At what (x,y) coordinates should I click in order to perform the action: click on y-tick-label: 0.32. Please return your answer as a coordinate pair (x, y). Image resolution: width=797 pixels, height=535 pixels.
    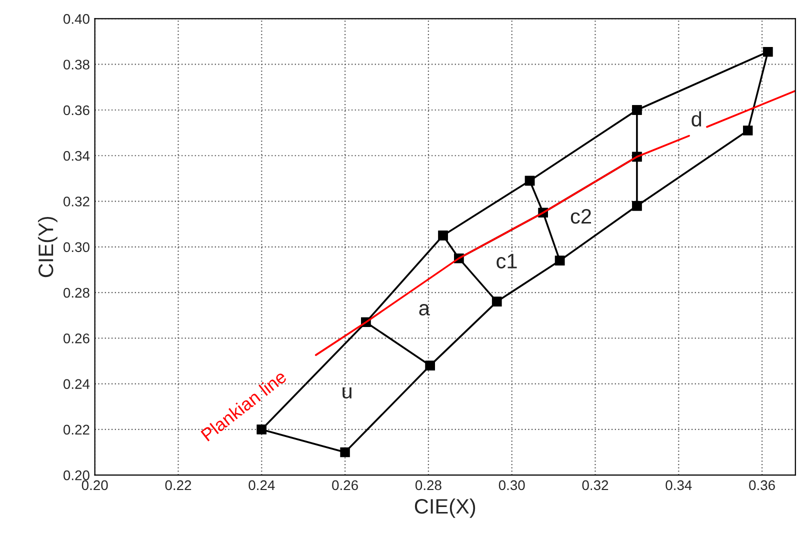
    Looking at the image, I should click on (76, 201).